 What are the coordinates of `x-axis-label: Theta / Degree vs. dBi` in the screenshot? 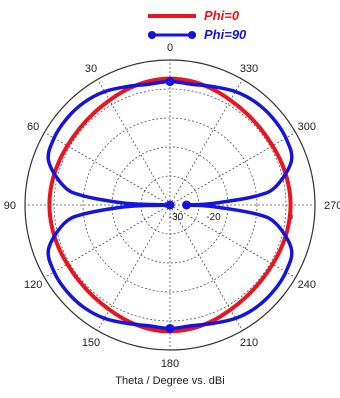 It's located at (169, 381).